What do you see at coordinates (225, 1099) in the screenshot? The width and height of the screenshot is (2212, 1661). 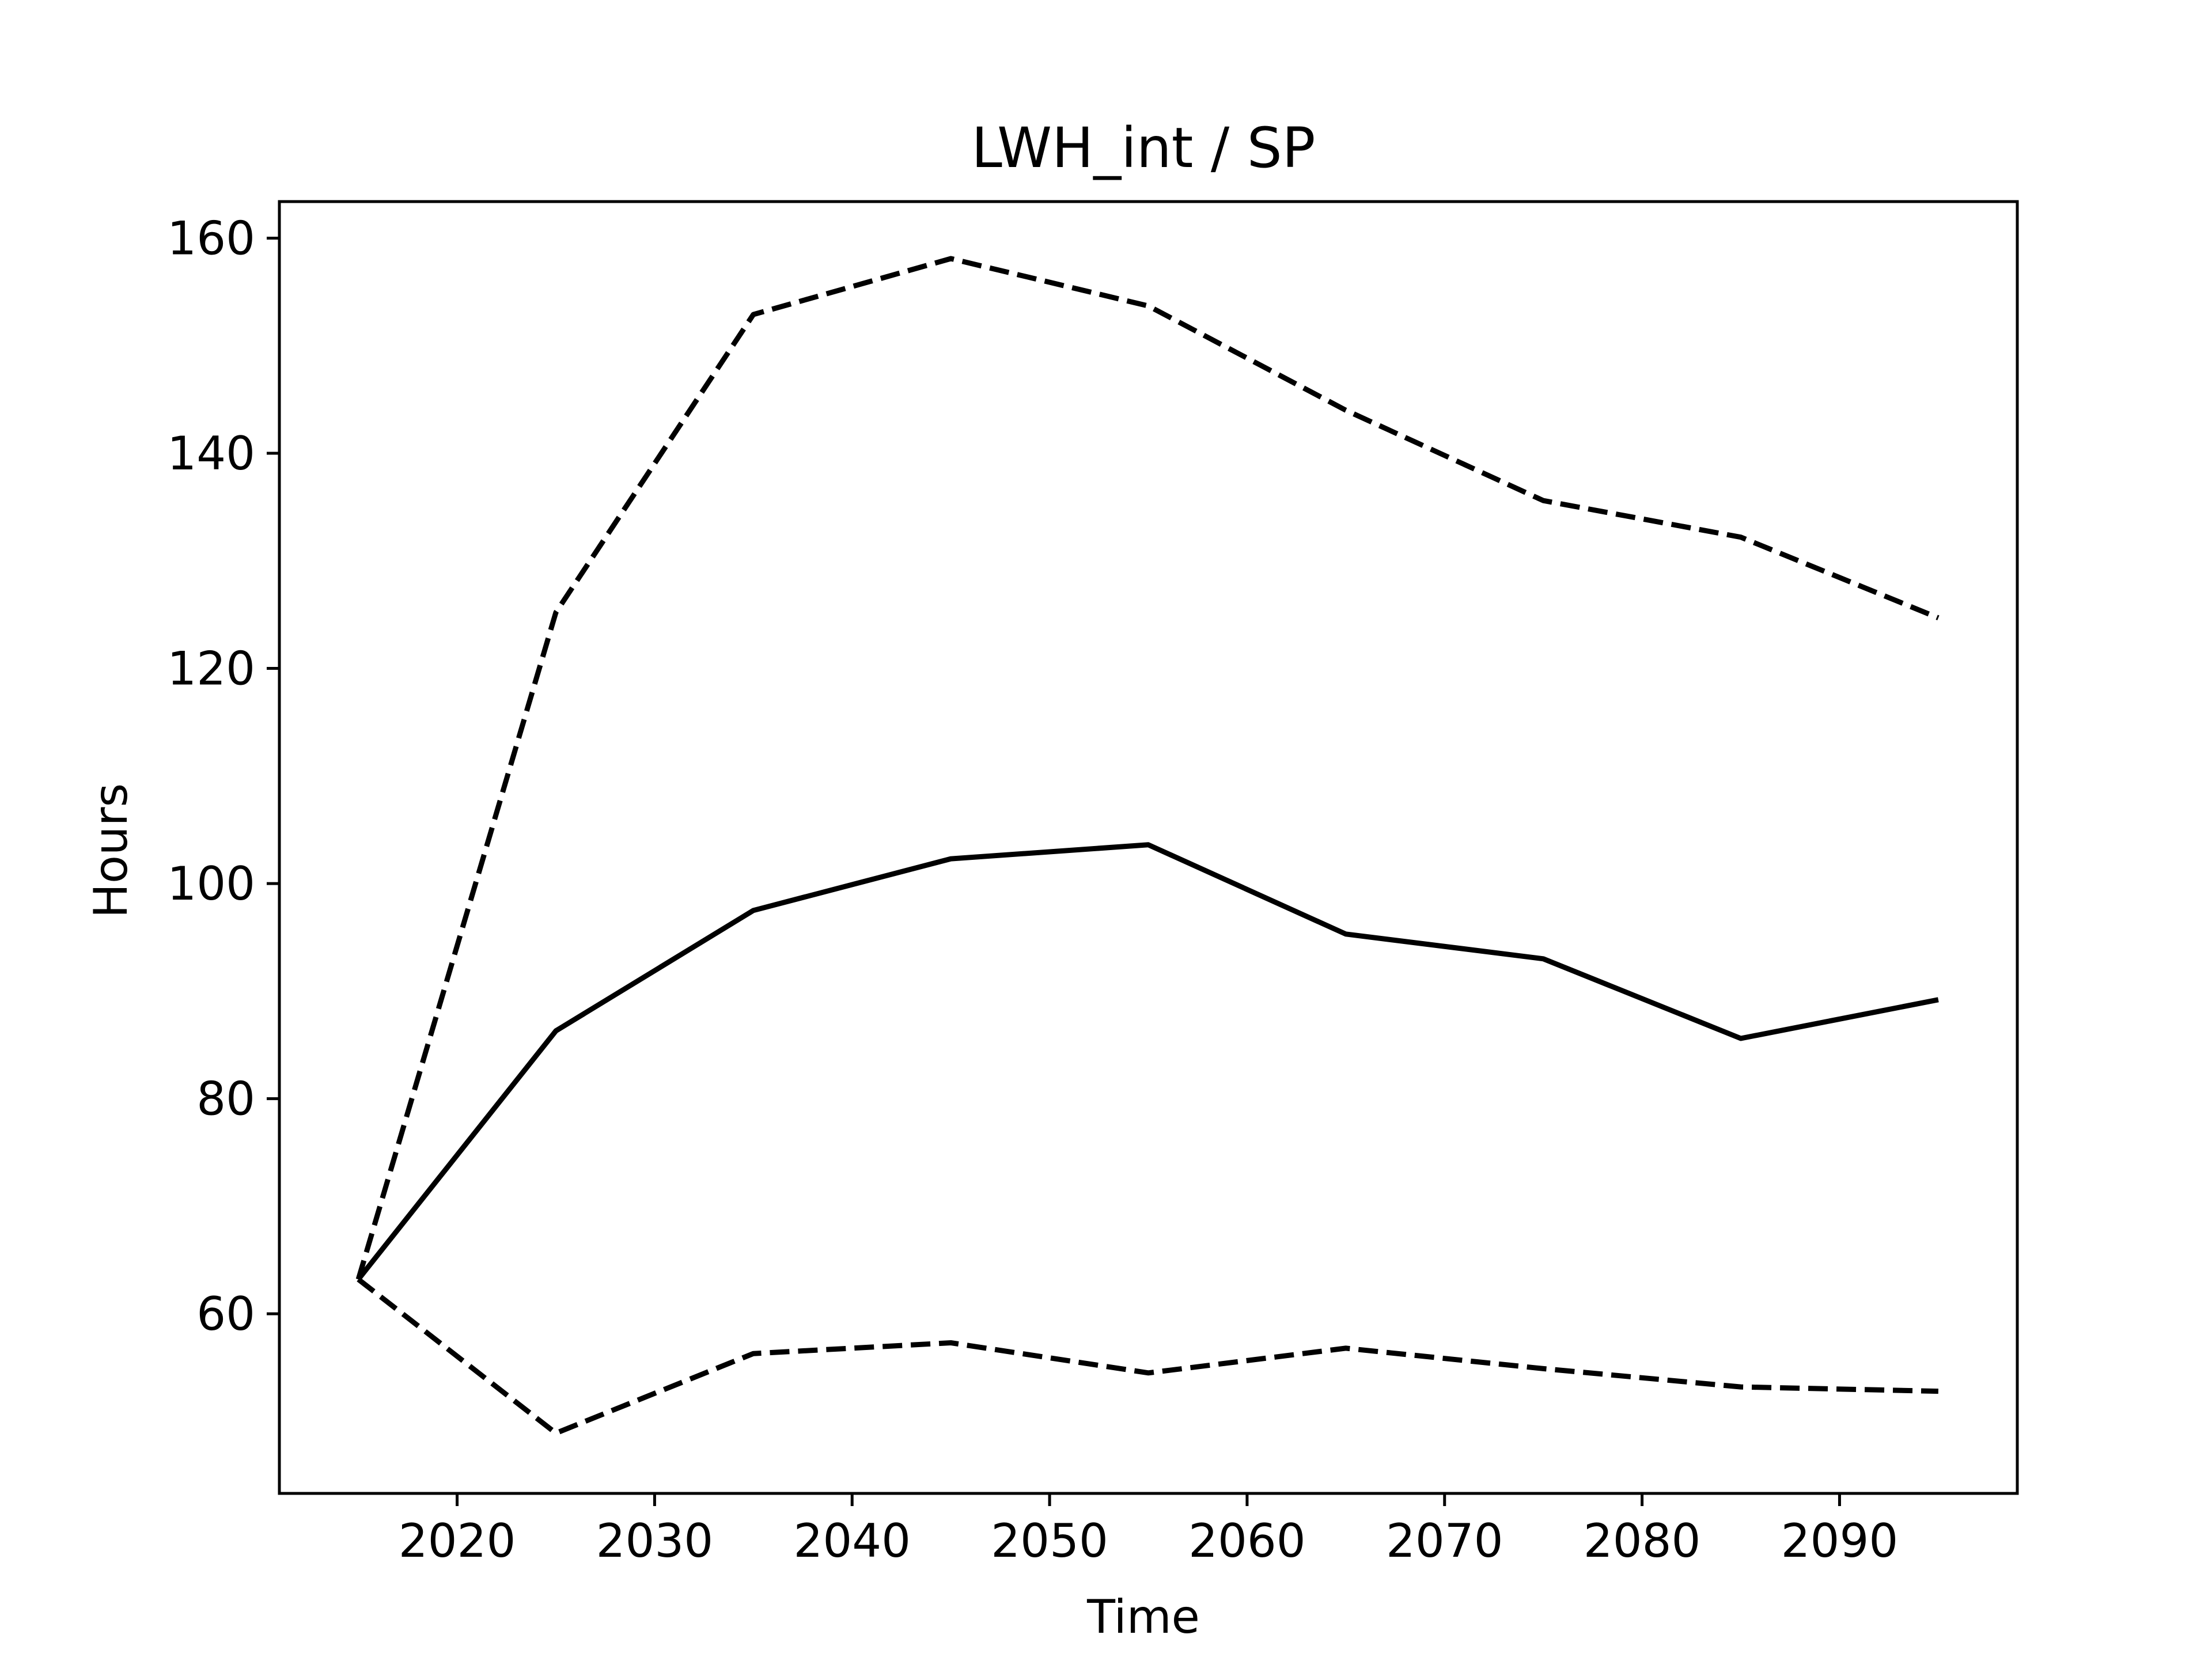 I see `y-tick-label-80: 80` at bounding box center [225, 1099].